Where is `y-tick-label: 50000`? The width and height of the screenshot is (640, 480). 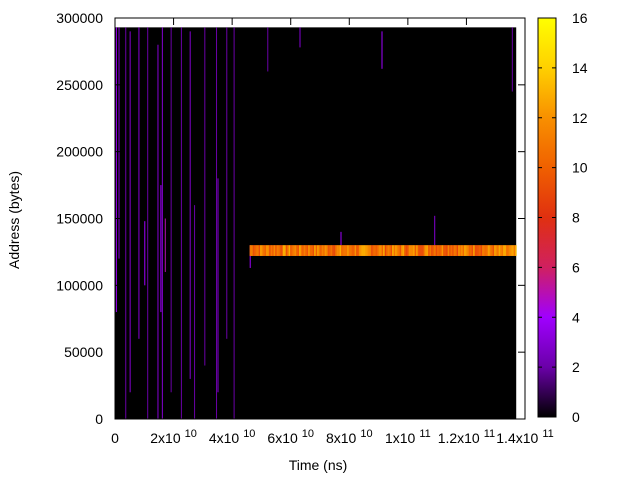 y-tick-label: 50000 is located at coordinates (83, 352).